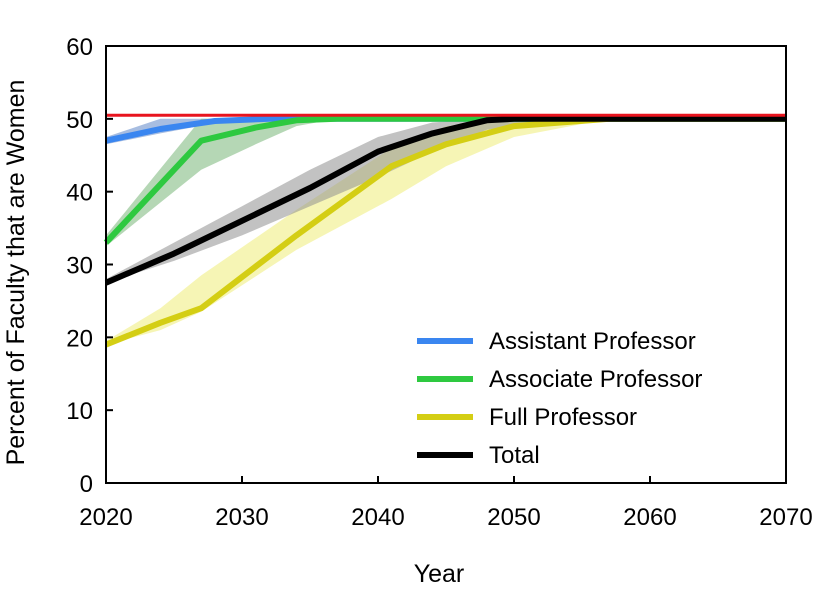 This screenshot has height=615, width=820. Describe the element at coordinates (86, 484) in the screenshot. I see `y-tick-label: 0` at that location.